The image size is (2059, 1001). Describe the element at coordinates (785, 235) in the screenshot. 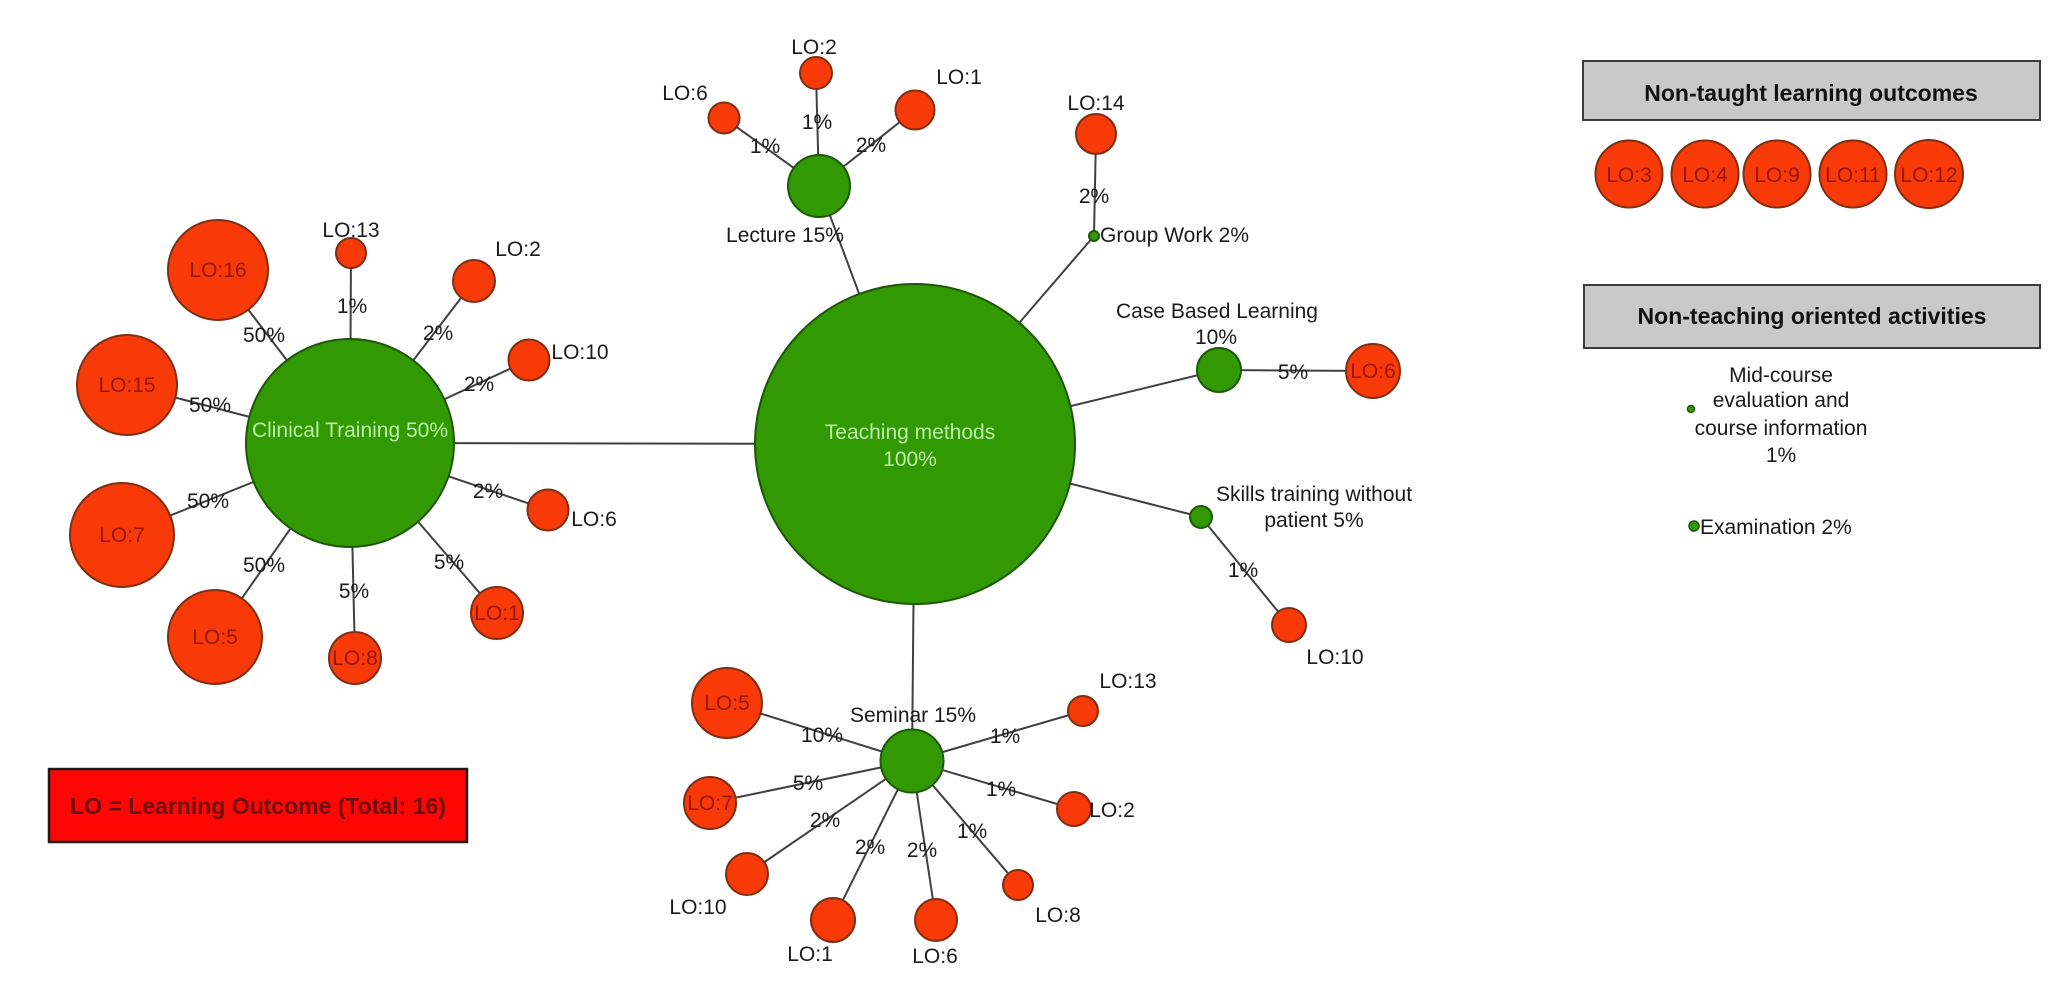

I see `svg-text: Lecture 15%` at that location.